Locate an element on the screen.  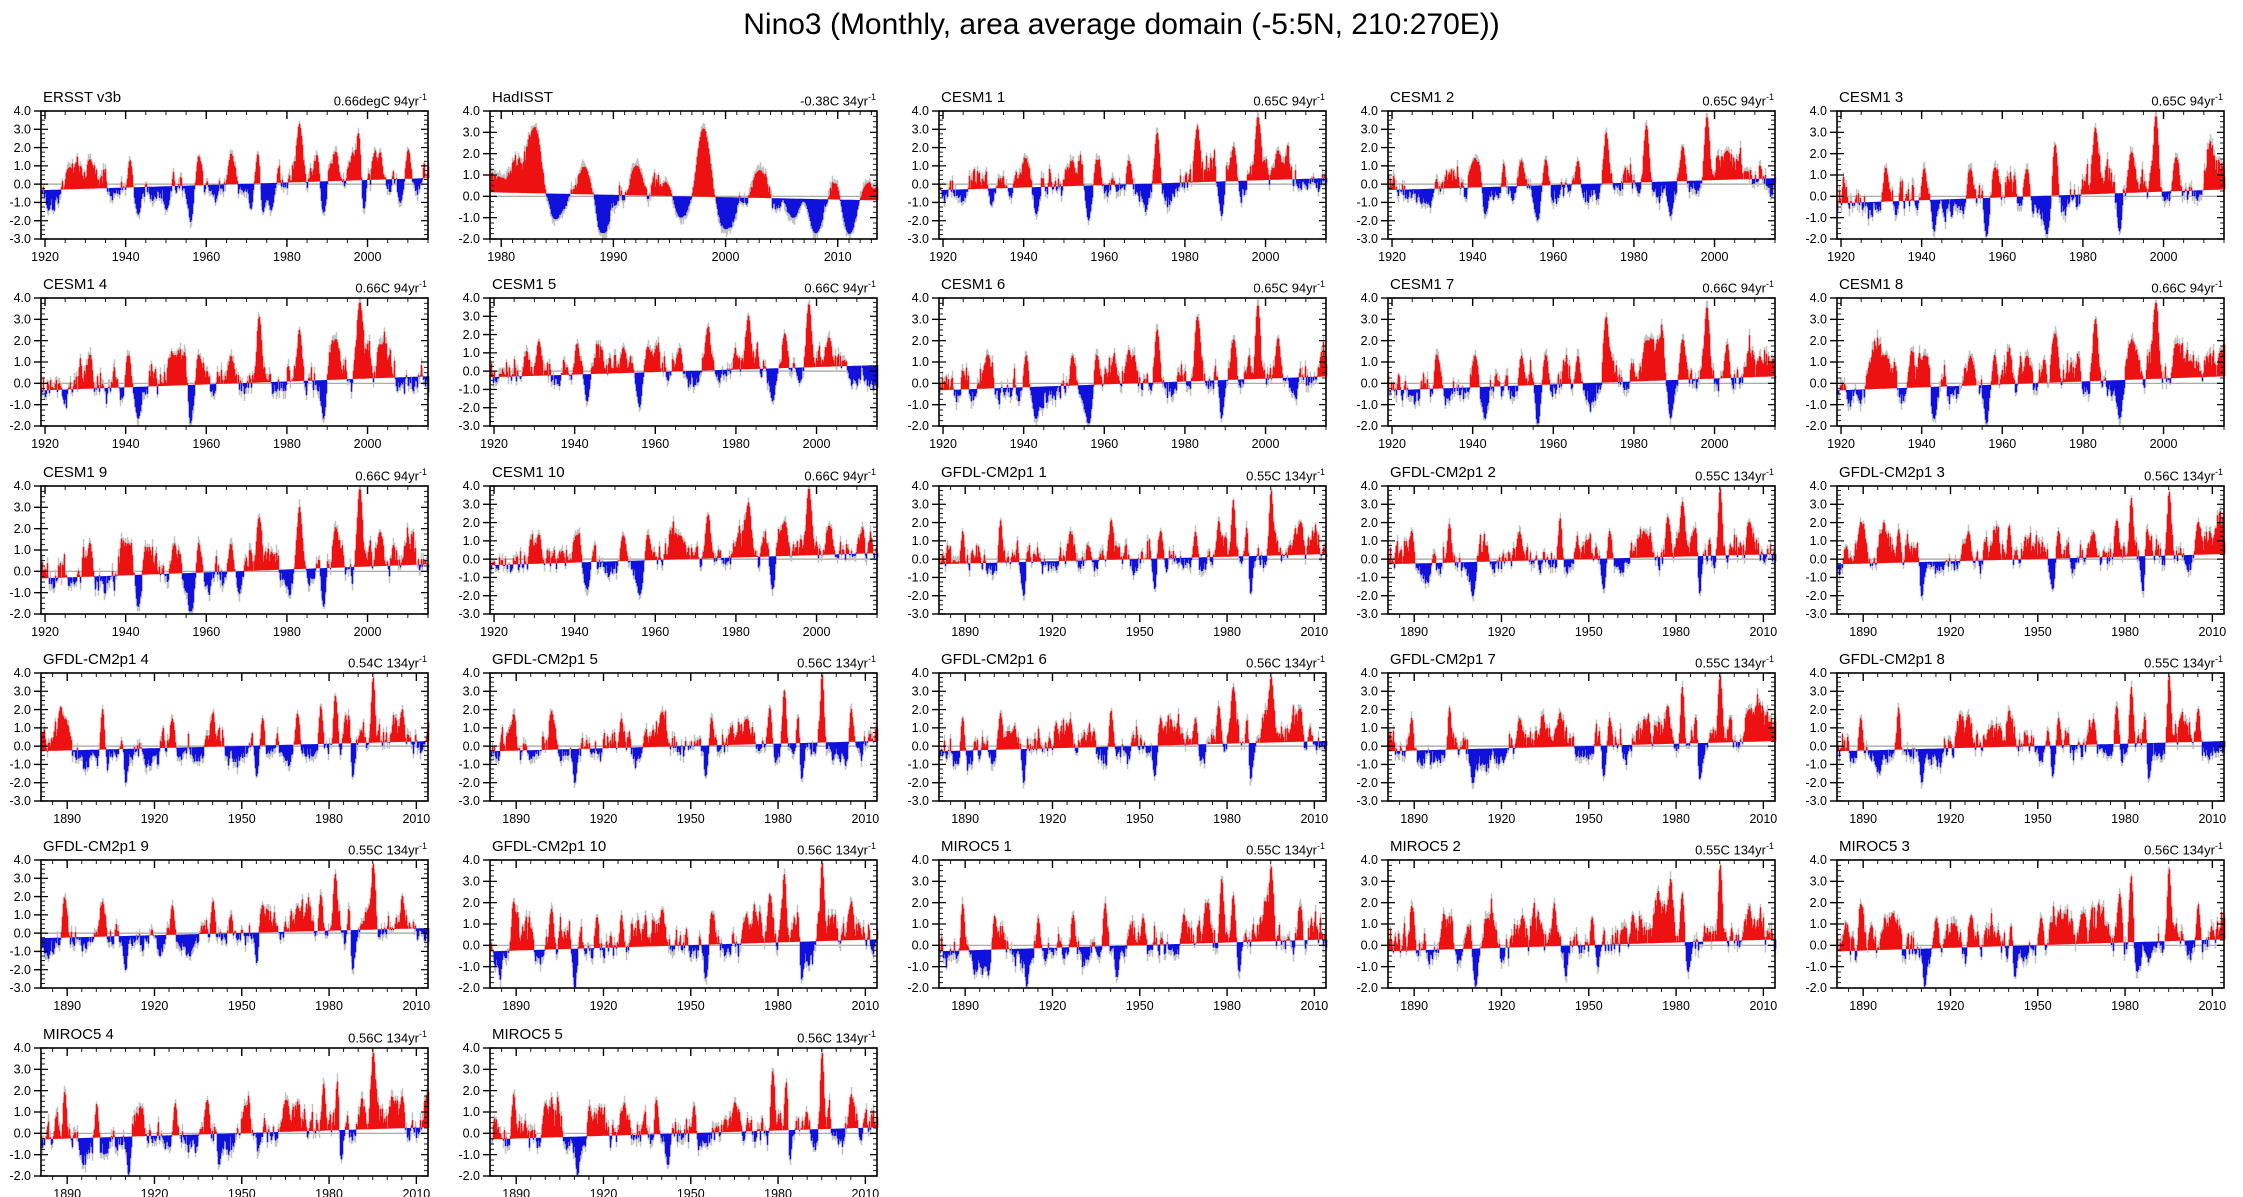
trend-value: 0.65C 94yr is located at coordinates (1285, 101).